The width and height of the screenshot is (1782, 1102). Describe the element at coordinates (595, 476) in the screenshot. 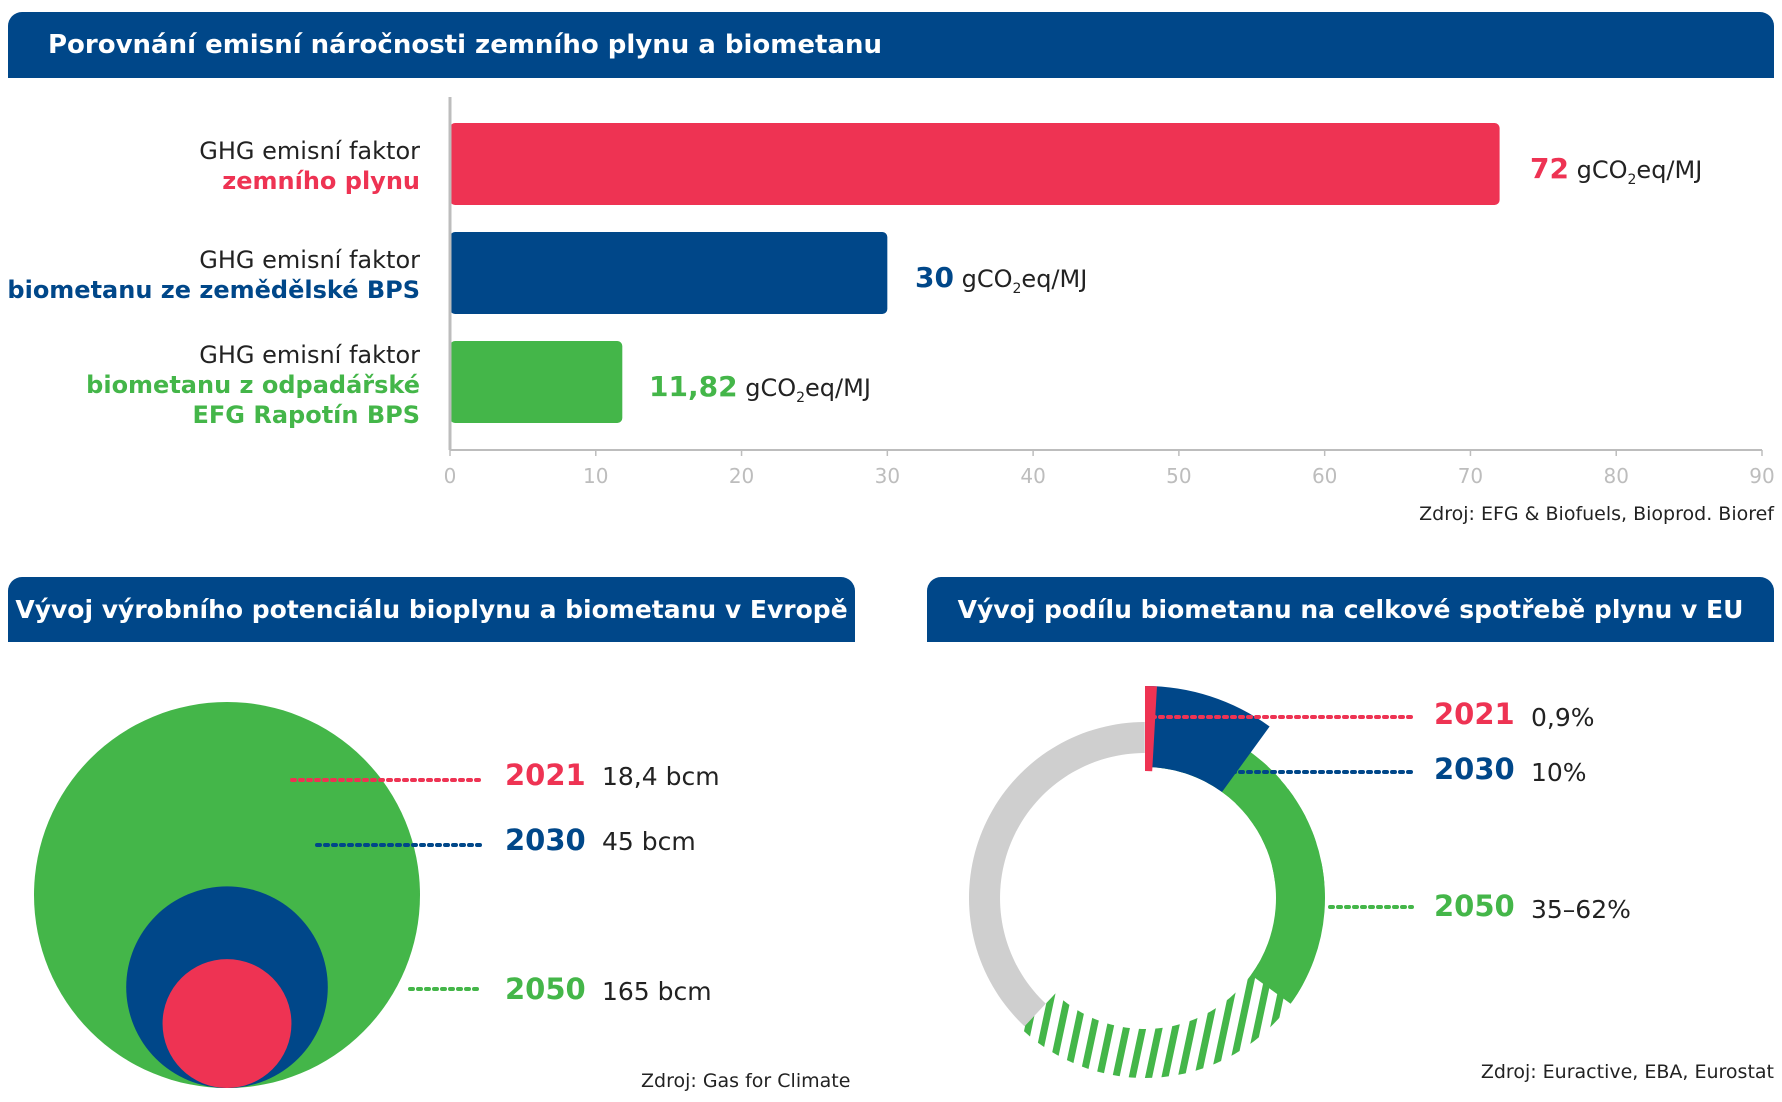

I see `x-tick-label-10: 10` at that location.